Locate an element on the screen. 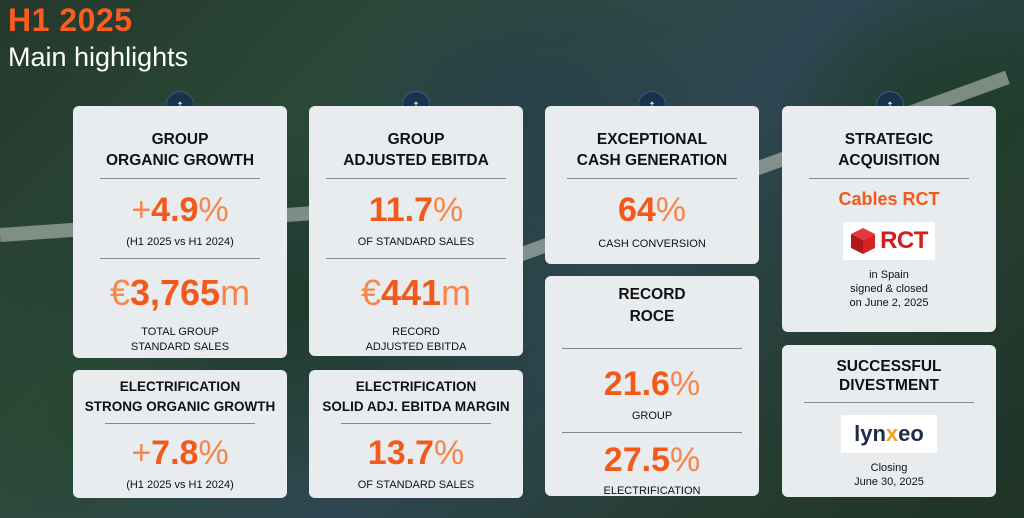  rct-logo: RCT is located at coordinates (889, 241).